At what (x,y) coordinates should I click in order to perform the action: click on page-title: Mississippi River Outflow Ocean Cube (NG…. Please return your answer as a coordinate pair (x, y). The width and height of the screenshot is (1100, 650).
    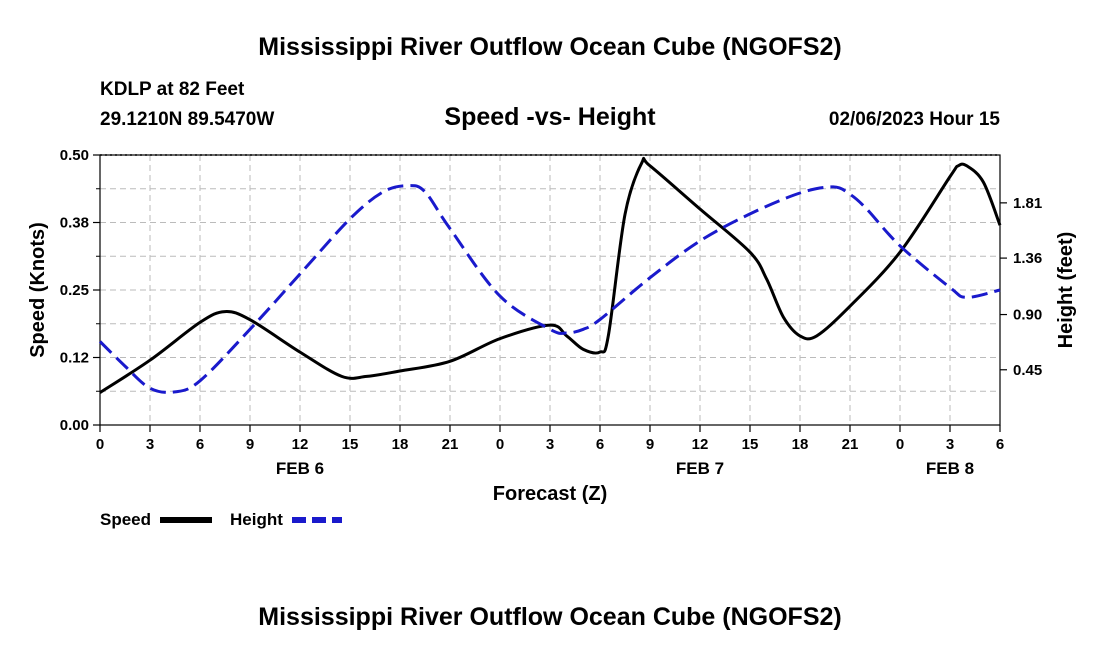
    Looking at the image, I should click on (549, 47).